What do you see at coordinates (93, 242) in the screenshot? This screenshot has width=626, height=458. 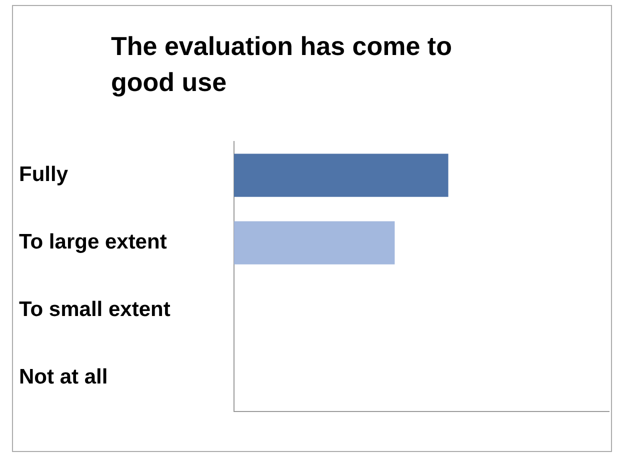 I see `y-tick-label: To large extent` at bounding box center [93, 242].